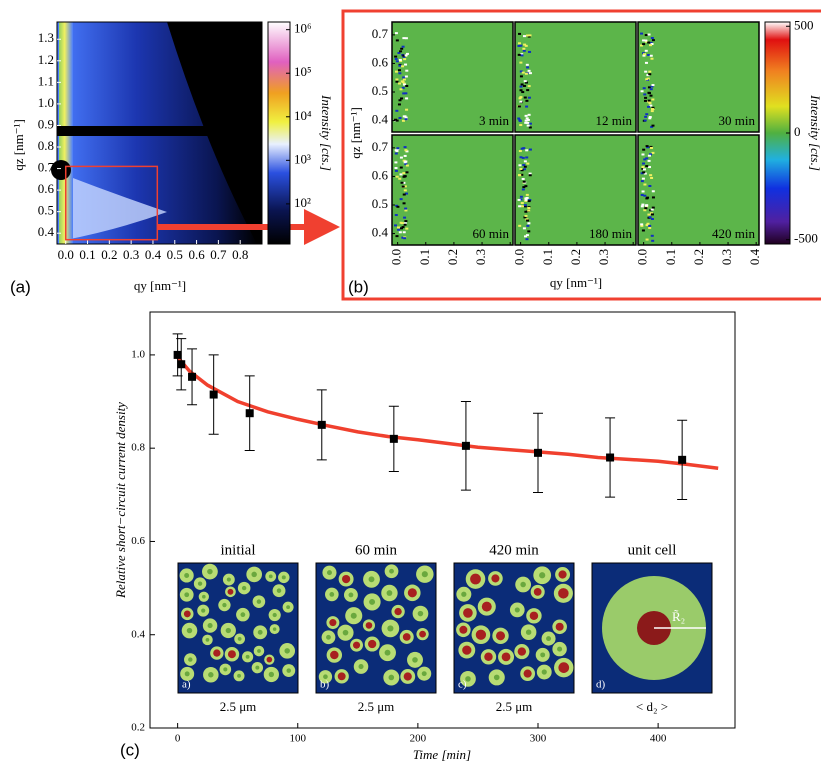 Image resolution: width=821 pixels, height=764 pixels. I want to click on frame, so click(698, 190).